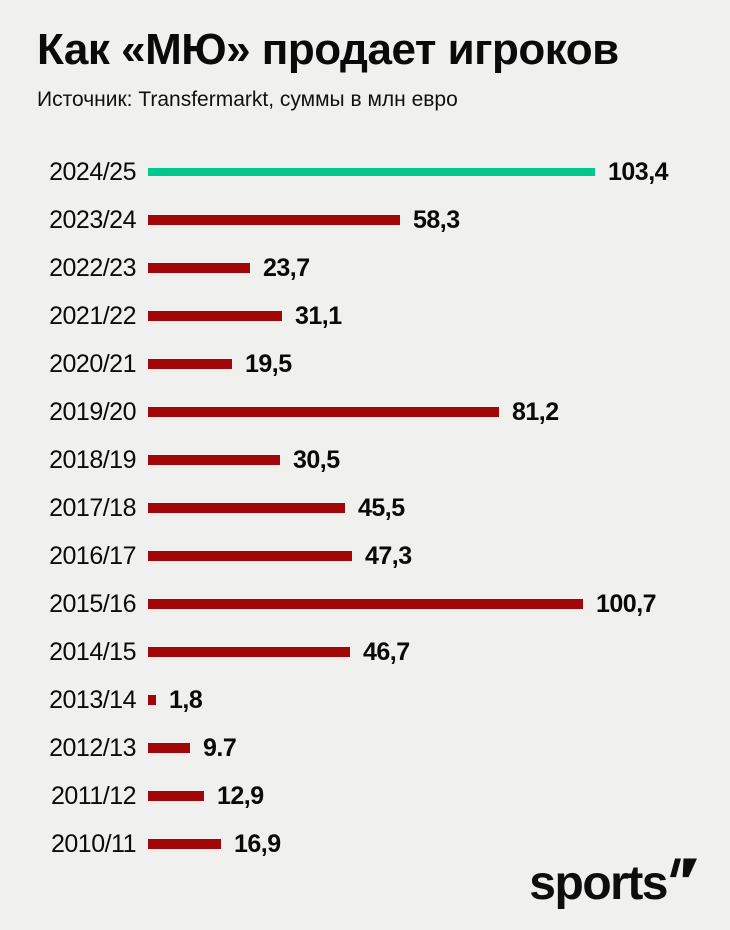 The image size is (730, 930). Describe the element at coordinates (220, 747) in the screenshot. I see `value-label: 9.7` at that location.